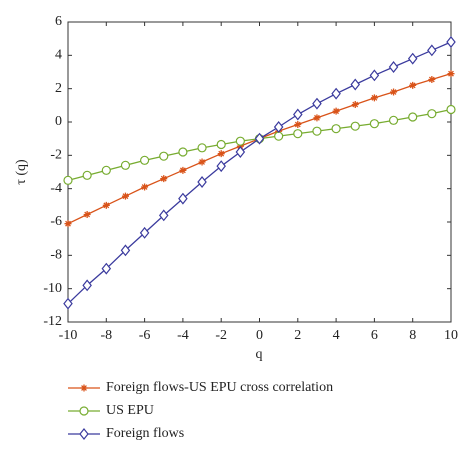 The width and height of the screenshot is (474, 459). What do you see at coordinates (56, 188) in the screenshot?
I see `y-tick-label: -4` at bounding box center [56, 188].